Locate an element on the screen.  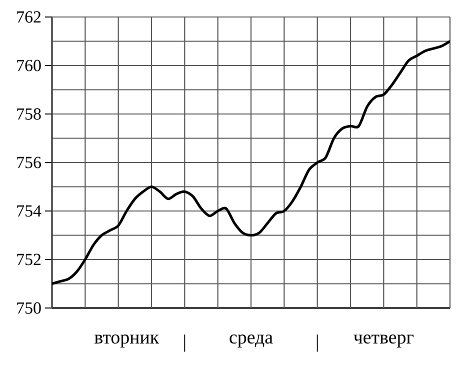
x-tick-label: четверг is located at coordinates (384, 341).